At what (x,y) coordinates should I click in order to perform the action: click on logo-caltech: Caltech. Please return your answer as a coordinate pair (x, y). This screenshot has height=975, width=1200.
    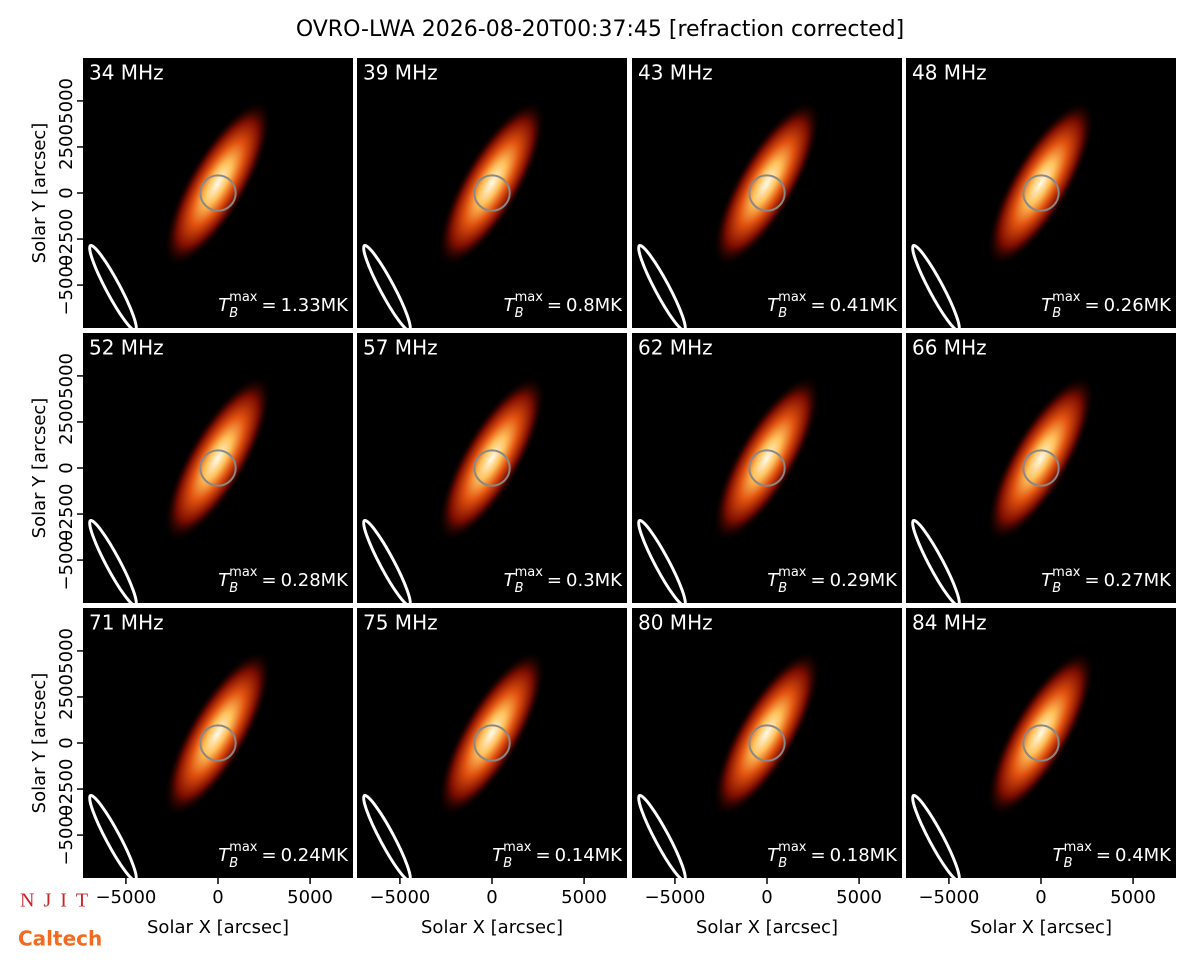
    Looking at the image, I should click on (60, 939).